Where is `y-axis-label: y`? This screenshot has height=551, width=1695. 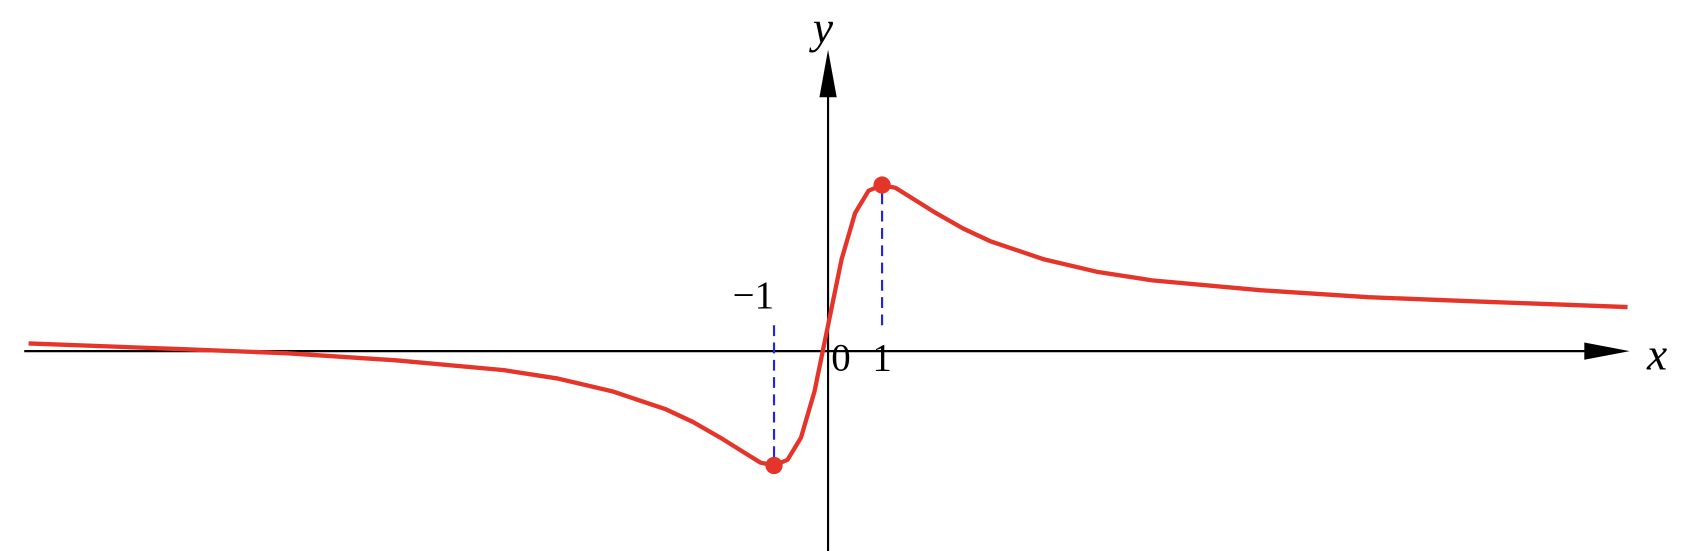 y-axis-label: y is located at coordinates (821, 28).